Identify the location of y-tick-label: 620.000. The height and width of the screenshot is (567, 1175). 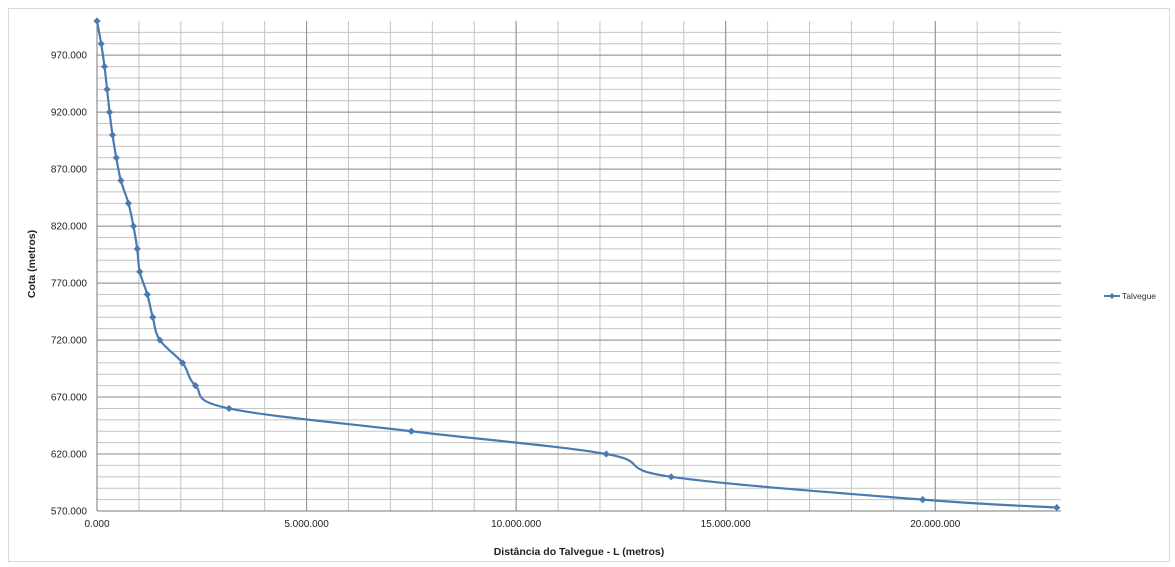
(69, 455).